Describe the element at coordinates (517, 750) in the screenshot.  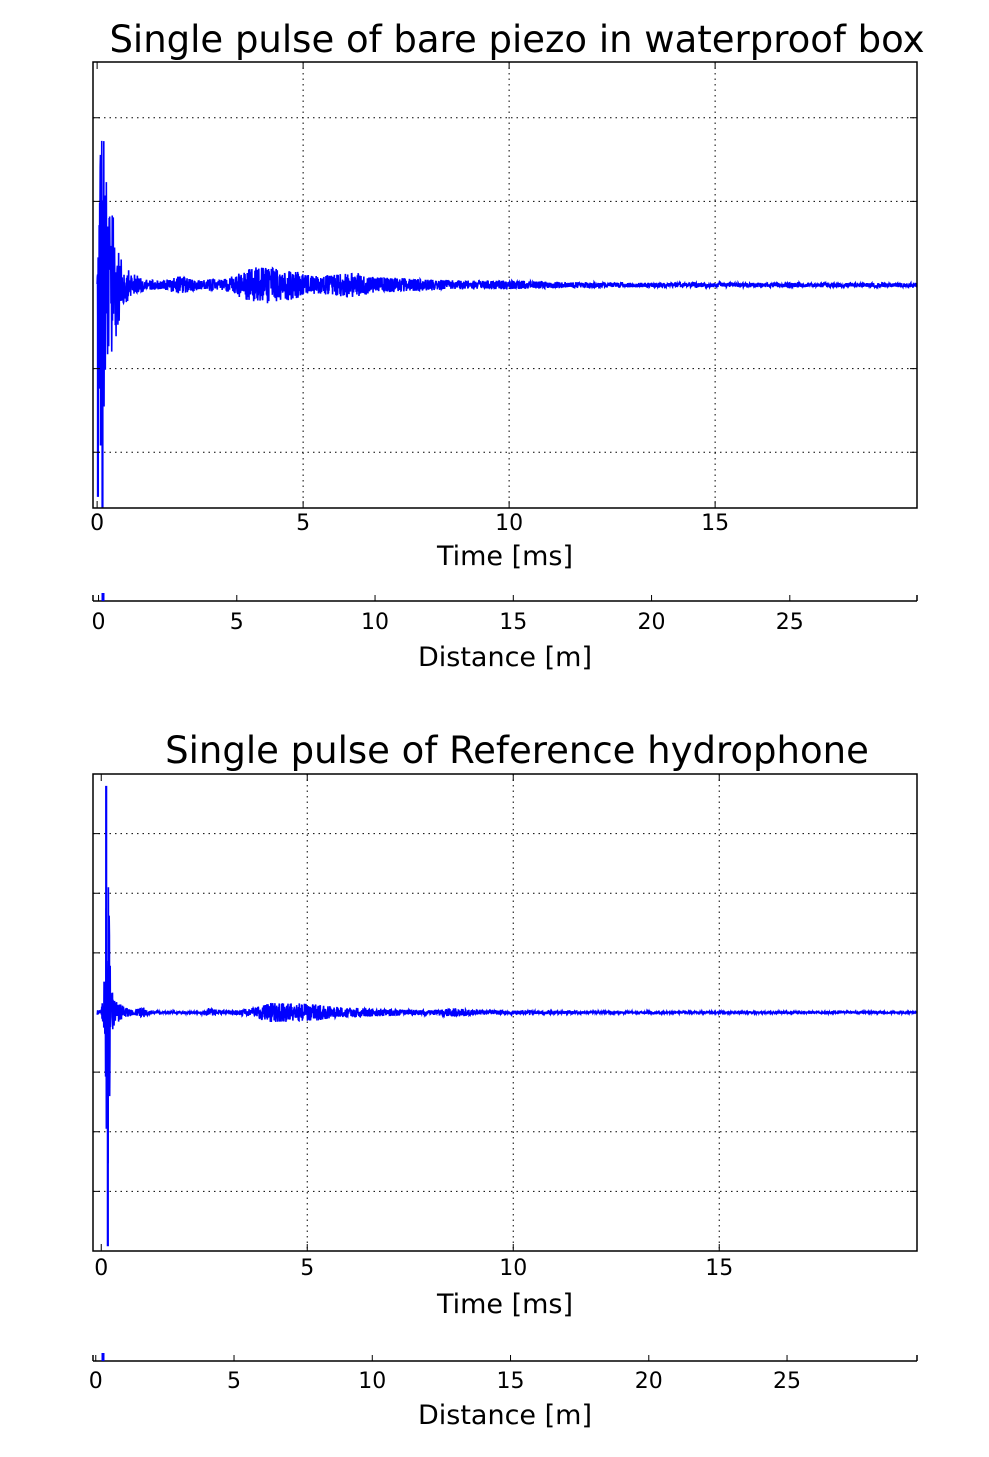
I see `chart-title: Single pulse of Reference hydrophone` at that location.